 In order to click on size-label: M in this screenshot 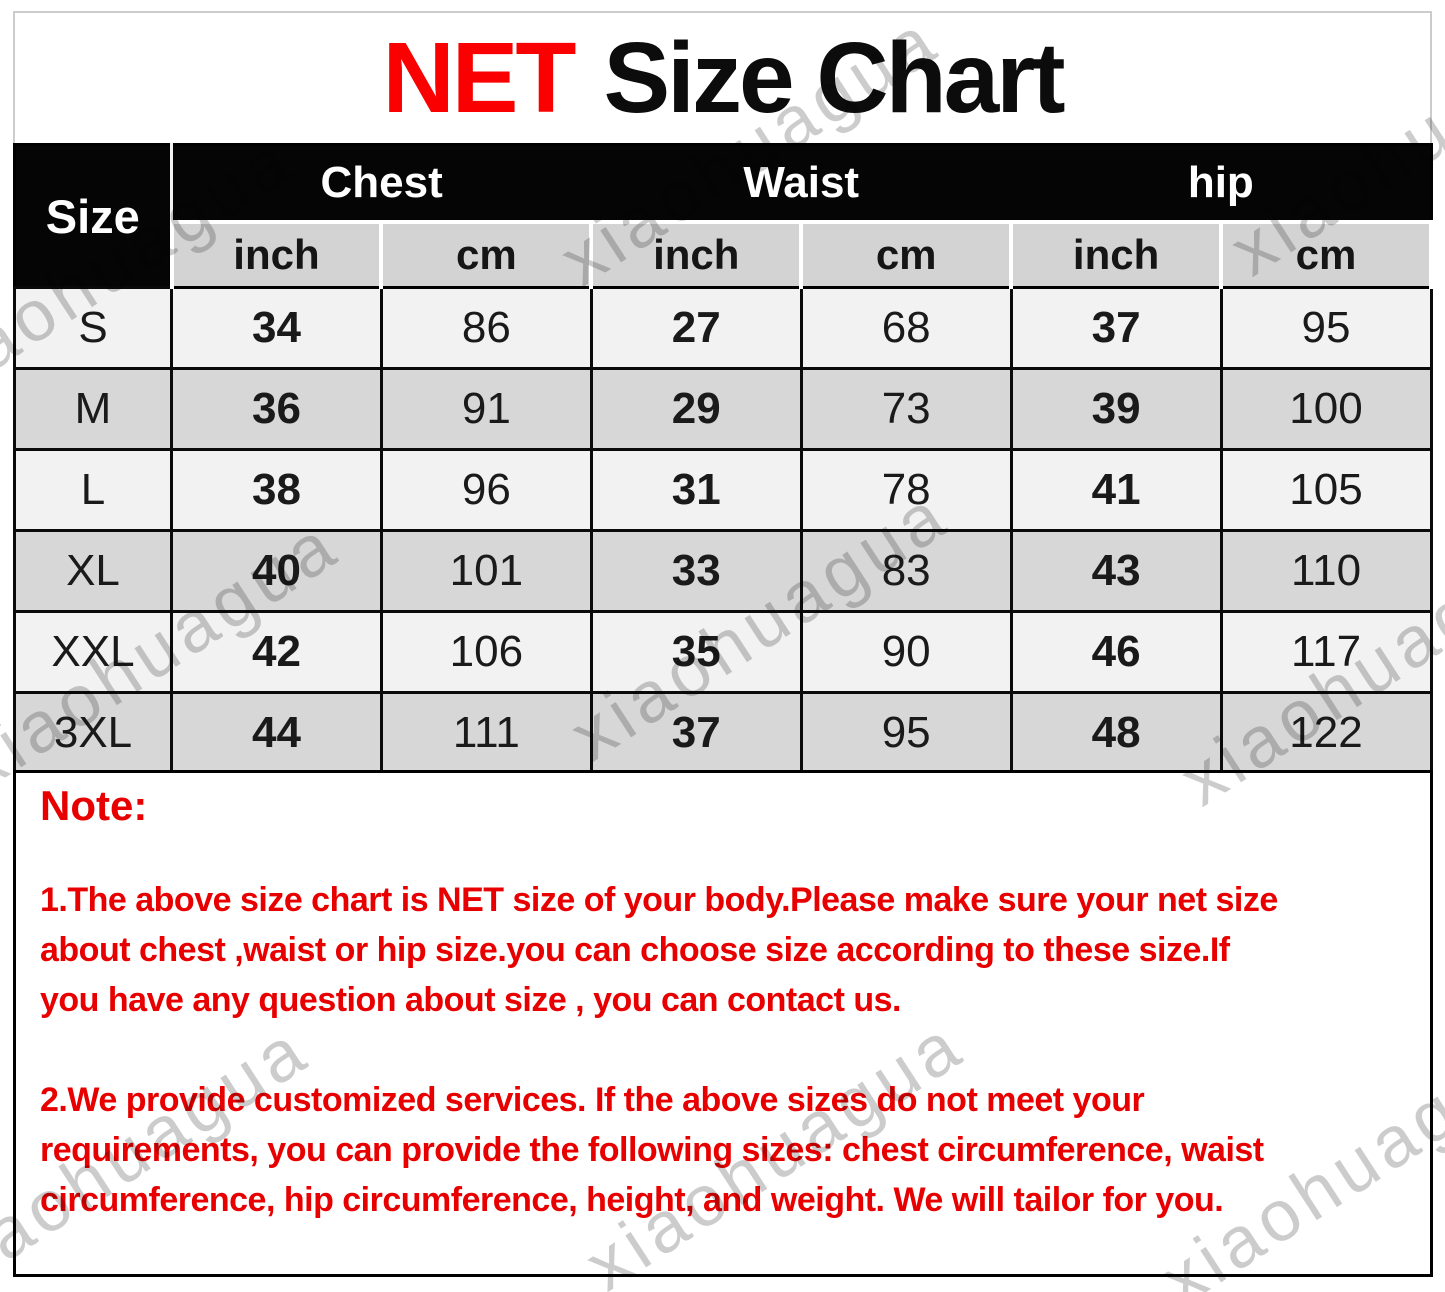, I will do `click(93, 409)`.